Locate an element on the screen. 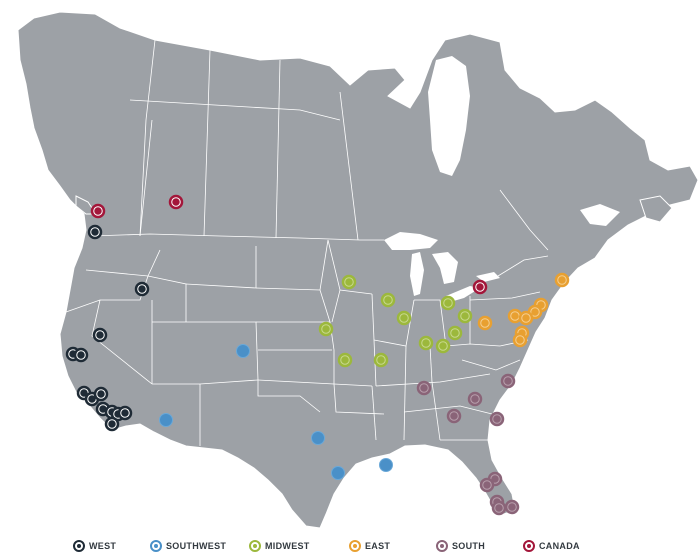  legend-item-west: WEST is located at coordinates (94, 546).